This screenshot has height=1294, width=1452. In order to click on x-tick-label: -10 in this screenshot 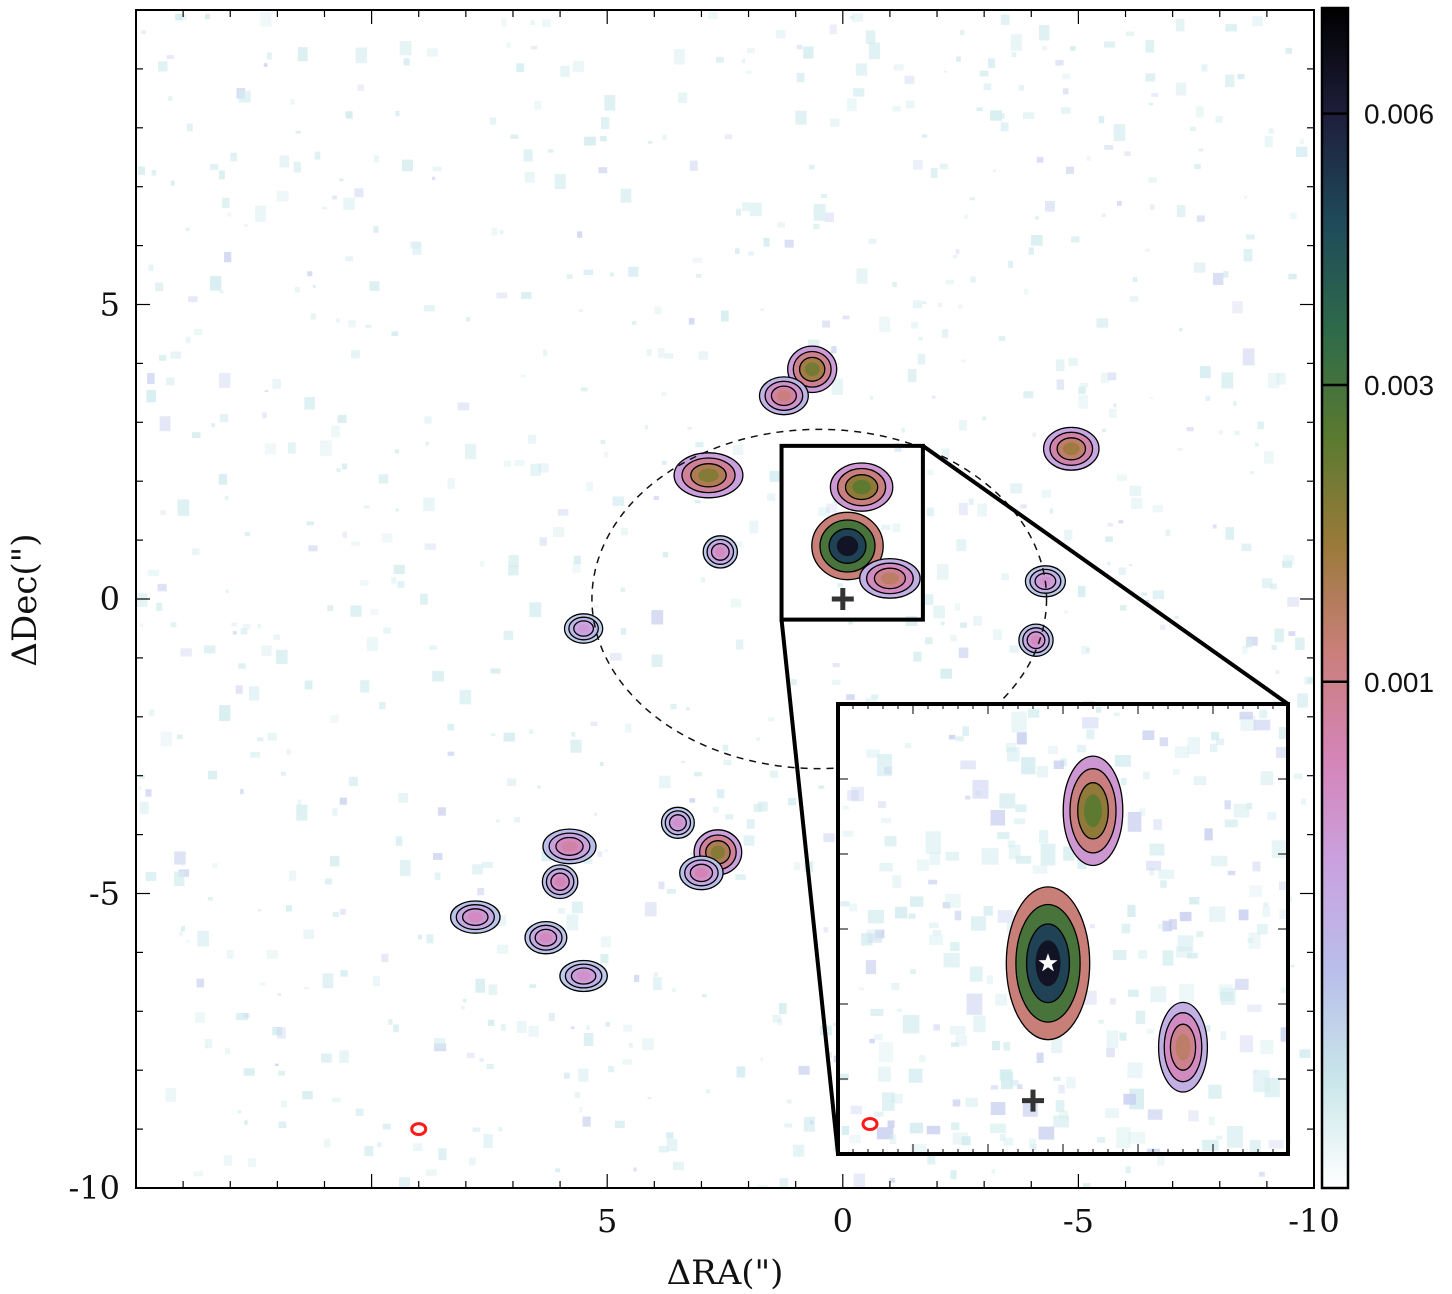, I will do `click(1314, 1221)`.